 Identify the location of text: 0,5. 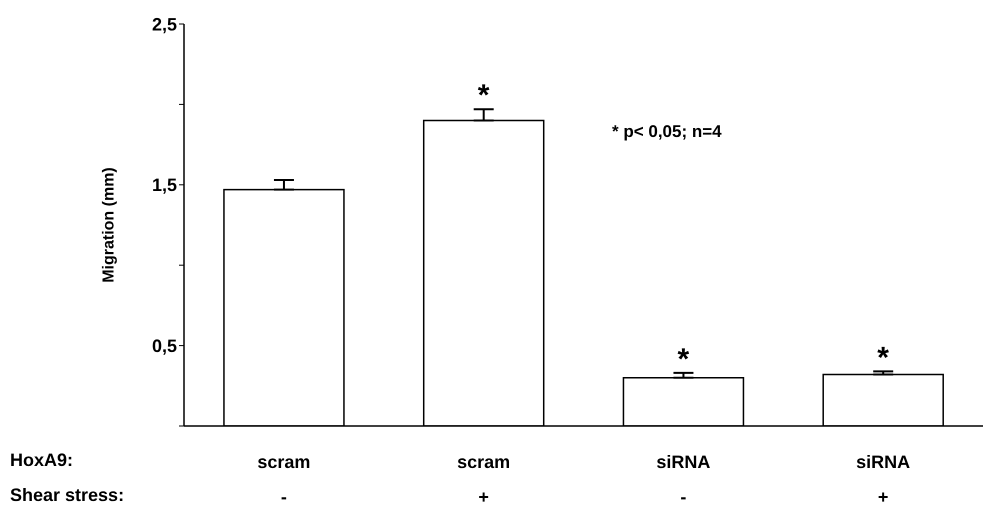
(164, 346).